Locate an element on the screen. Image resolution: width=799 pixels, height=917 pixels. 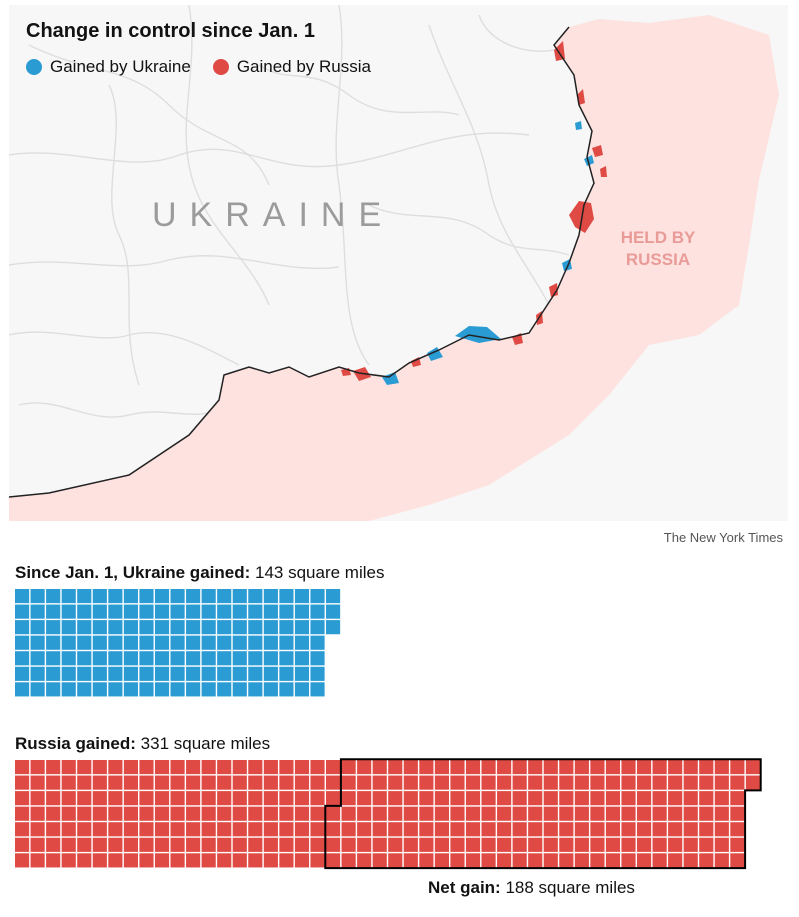
ukraine-gain-value: 143 square miles is located at coordinates (320, 572).